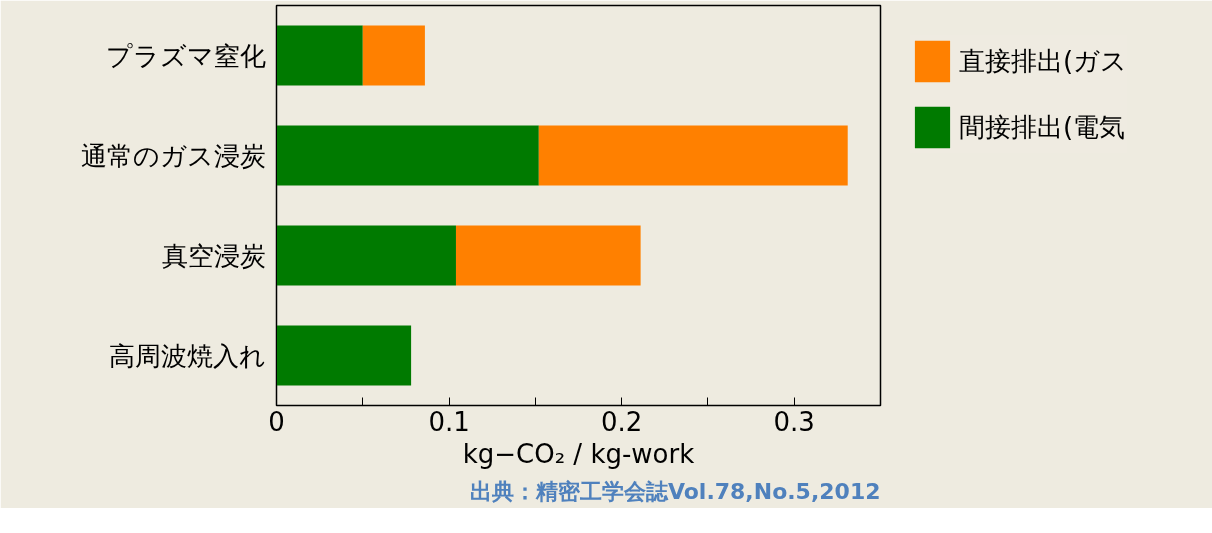  What do you see at coordinates (276, 421) in the screenshot?
I see `x-tick-label: 0` at bounding box center [276, 421].